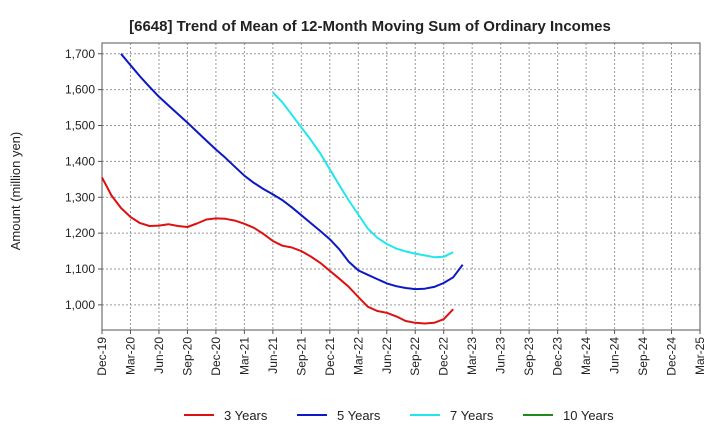  I want to click on legend: 3 Years 5 Years 7 Years 10 Years, so click(399, 415).